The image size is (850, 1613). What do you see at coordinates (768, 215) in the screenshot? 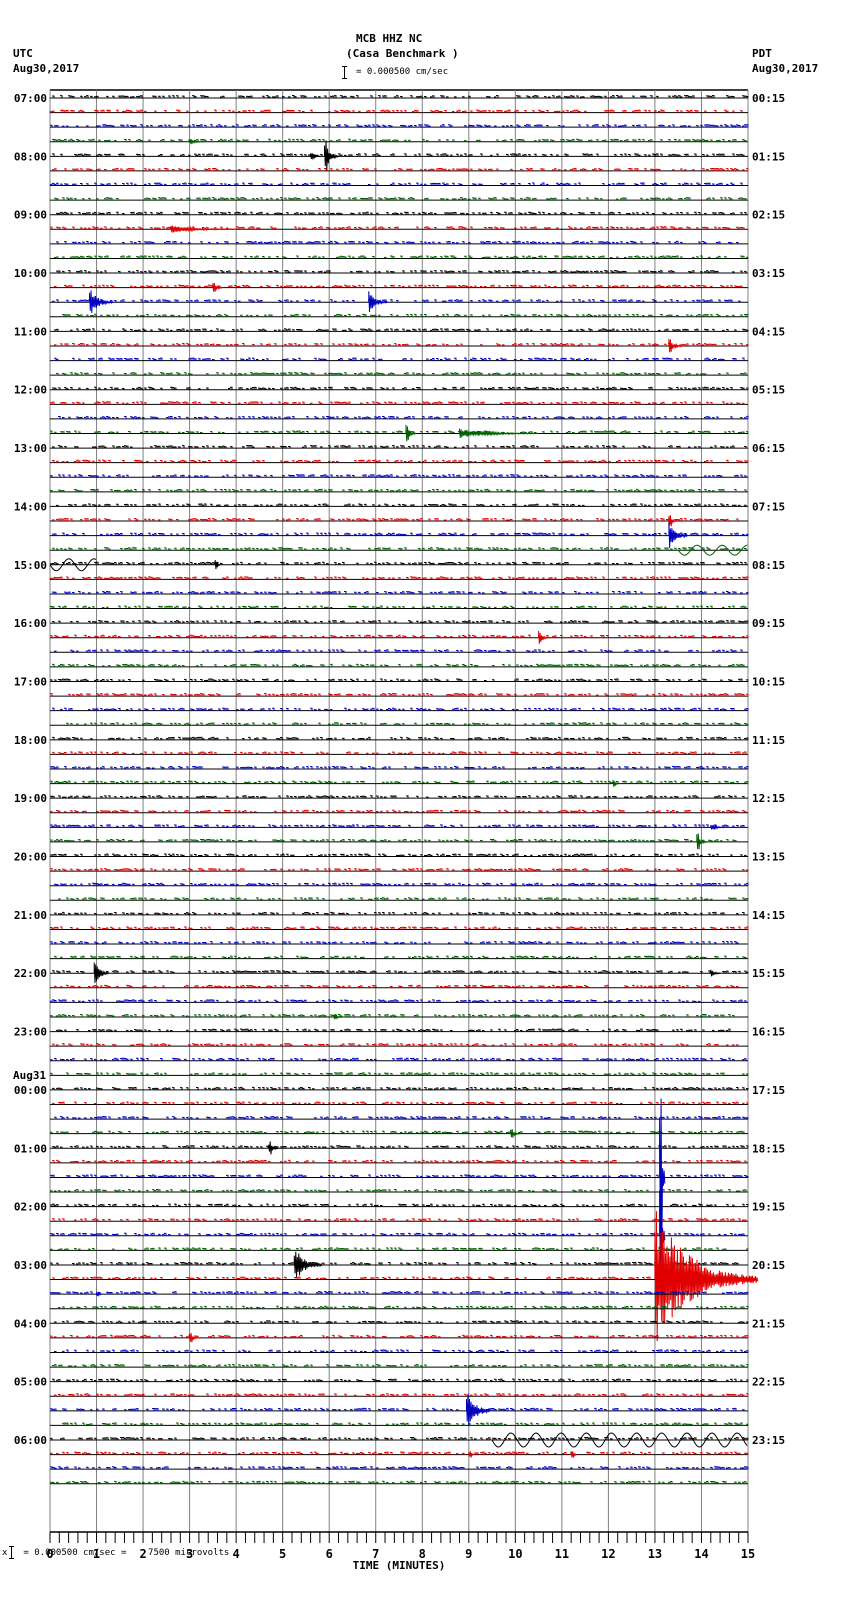
I see `pdt-hour-label: 02:15` at bounding box center [768, 215].